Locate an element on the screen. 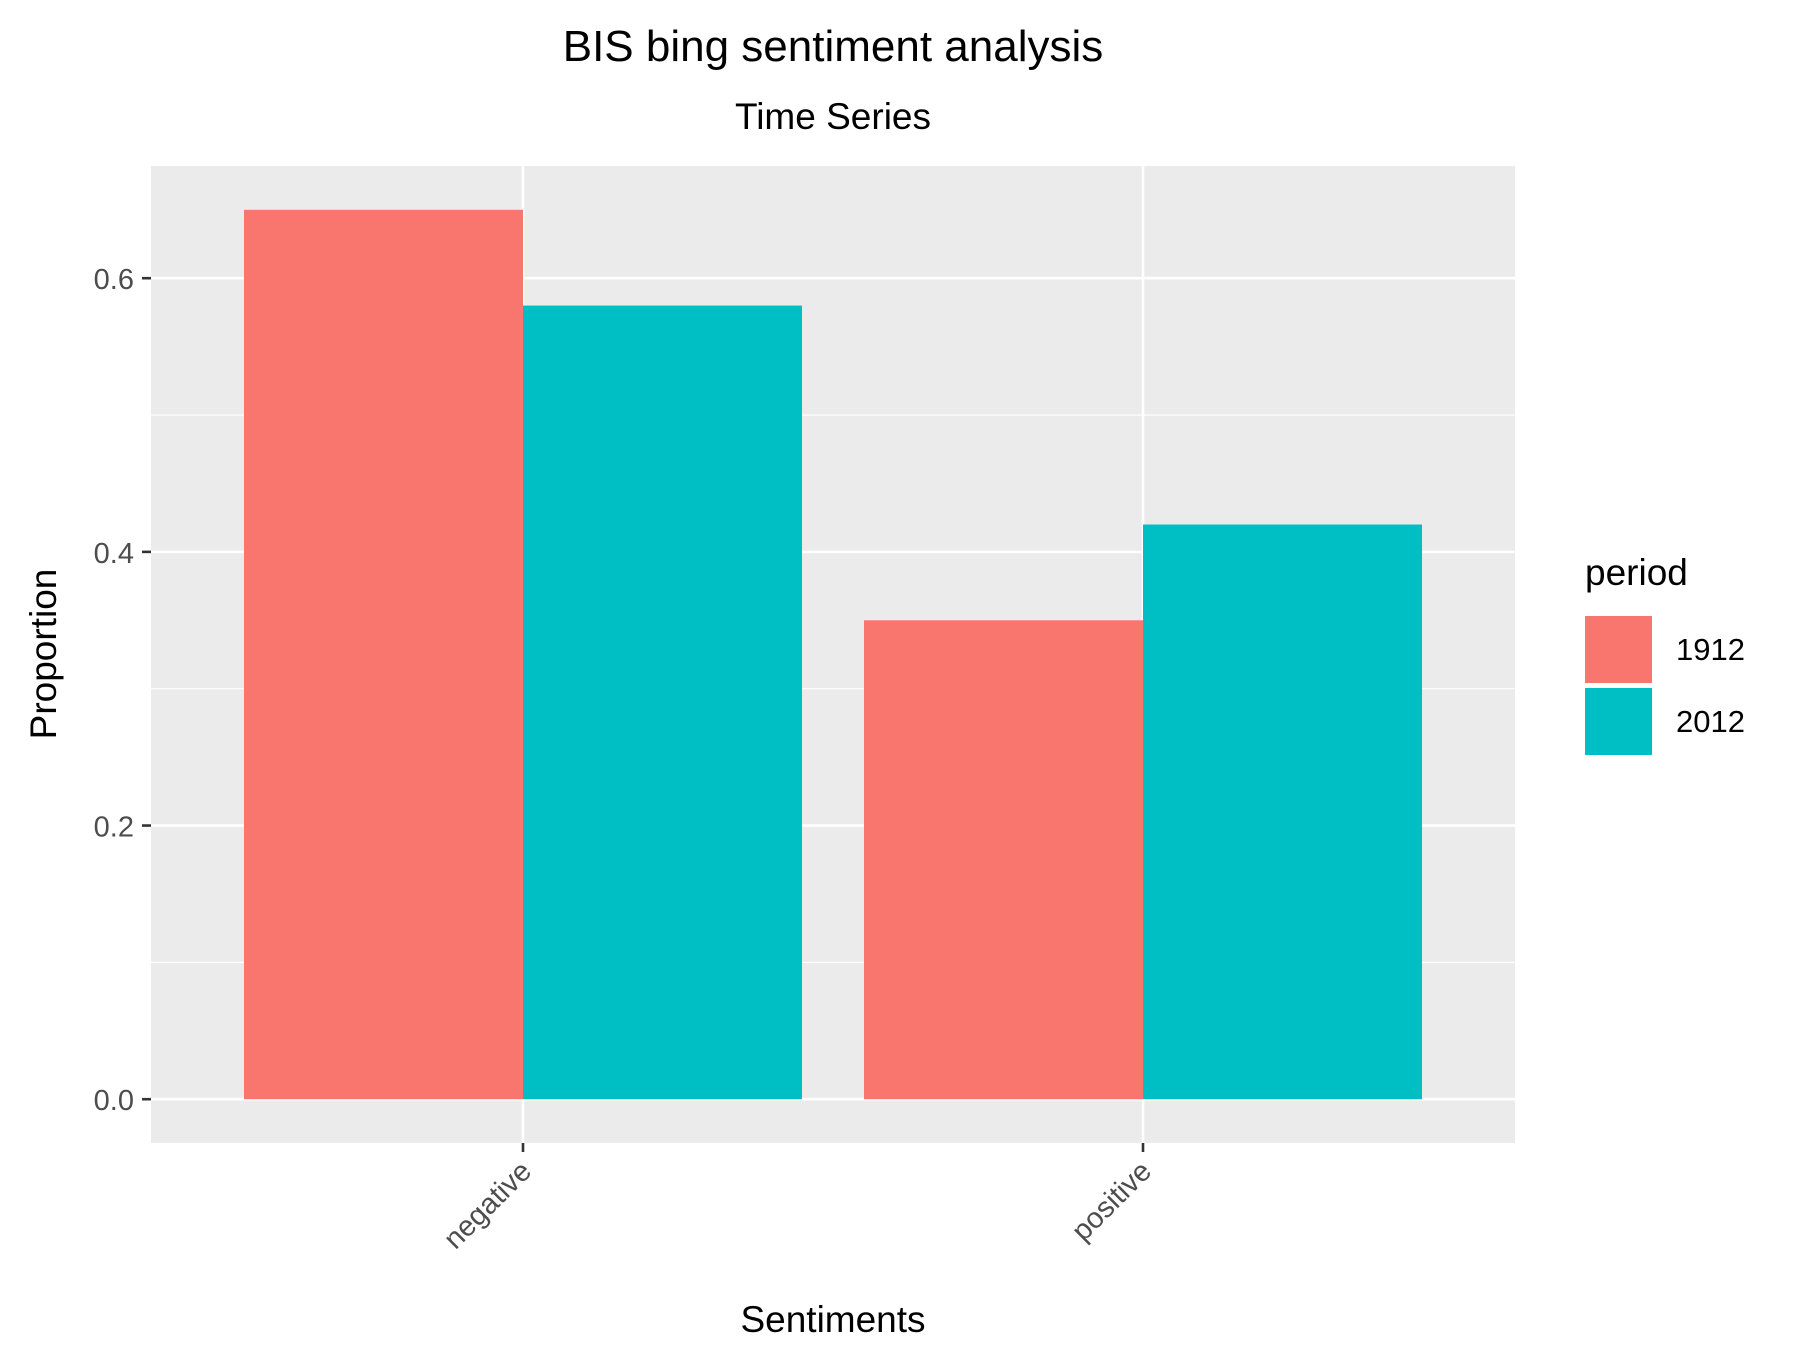  legend-key-1912 is located at coordinates (1618, 649).